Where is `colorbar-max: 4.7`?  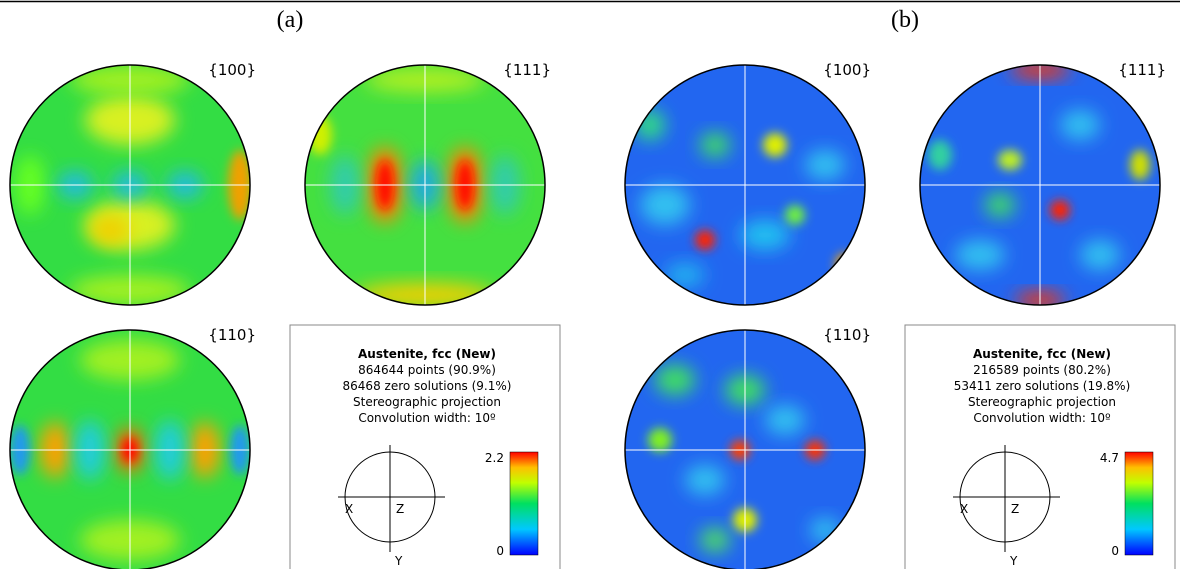
colorbar-max: 4.7 is located at coordinates (1109, 458).